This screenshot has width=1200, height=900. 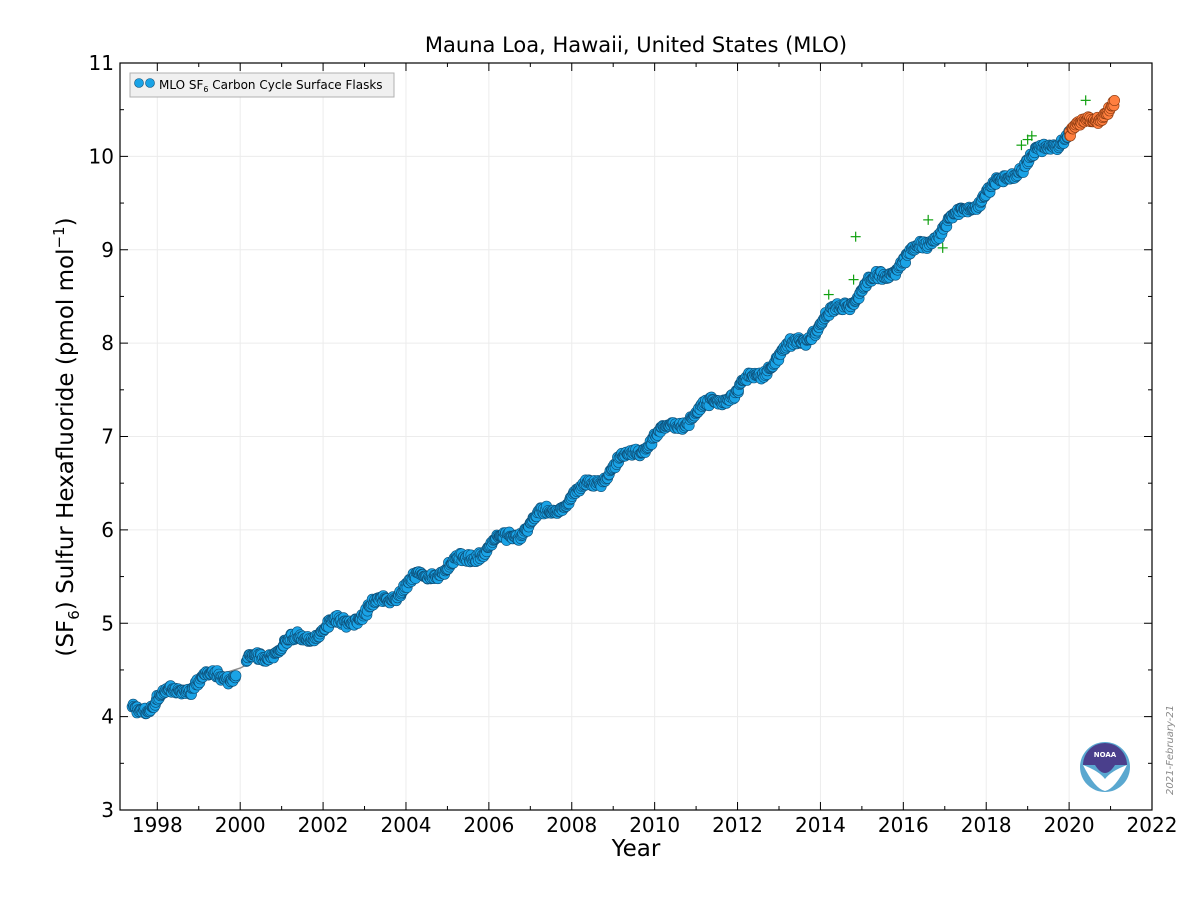 I want to click on legend-box, so click(x=262, y=85).